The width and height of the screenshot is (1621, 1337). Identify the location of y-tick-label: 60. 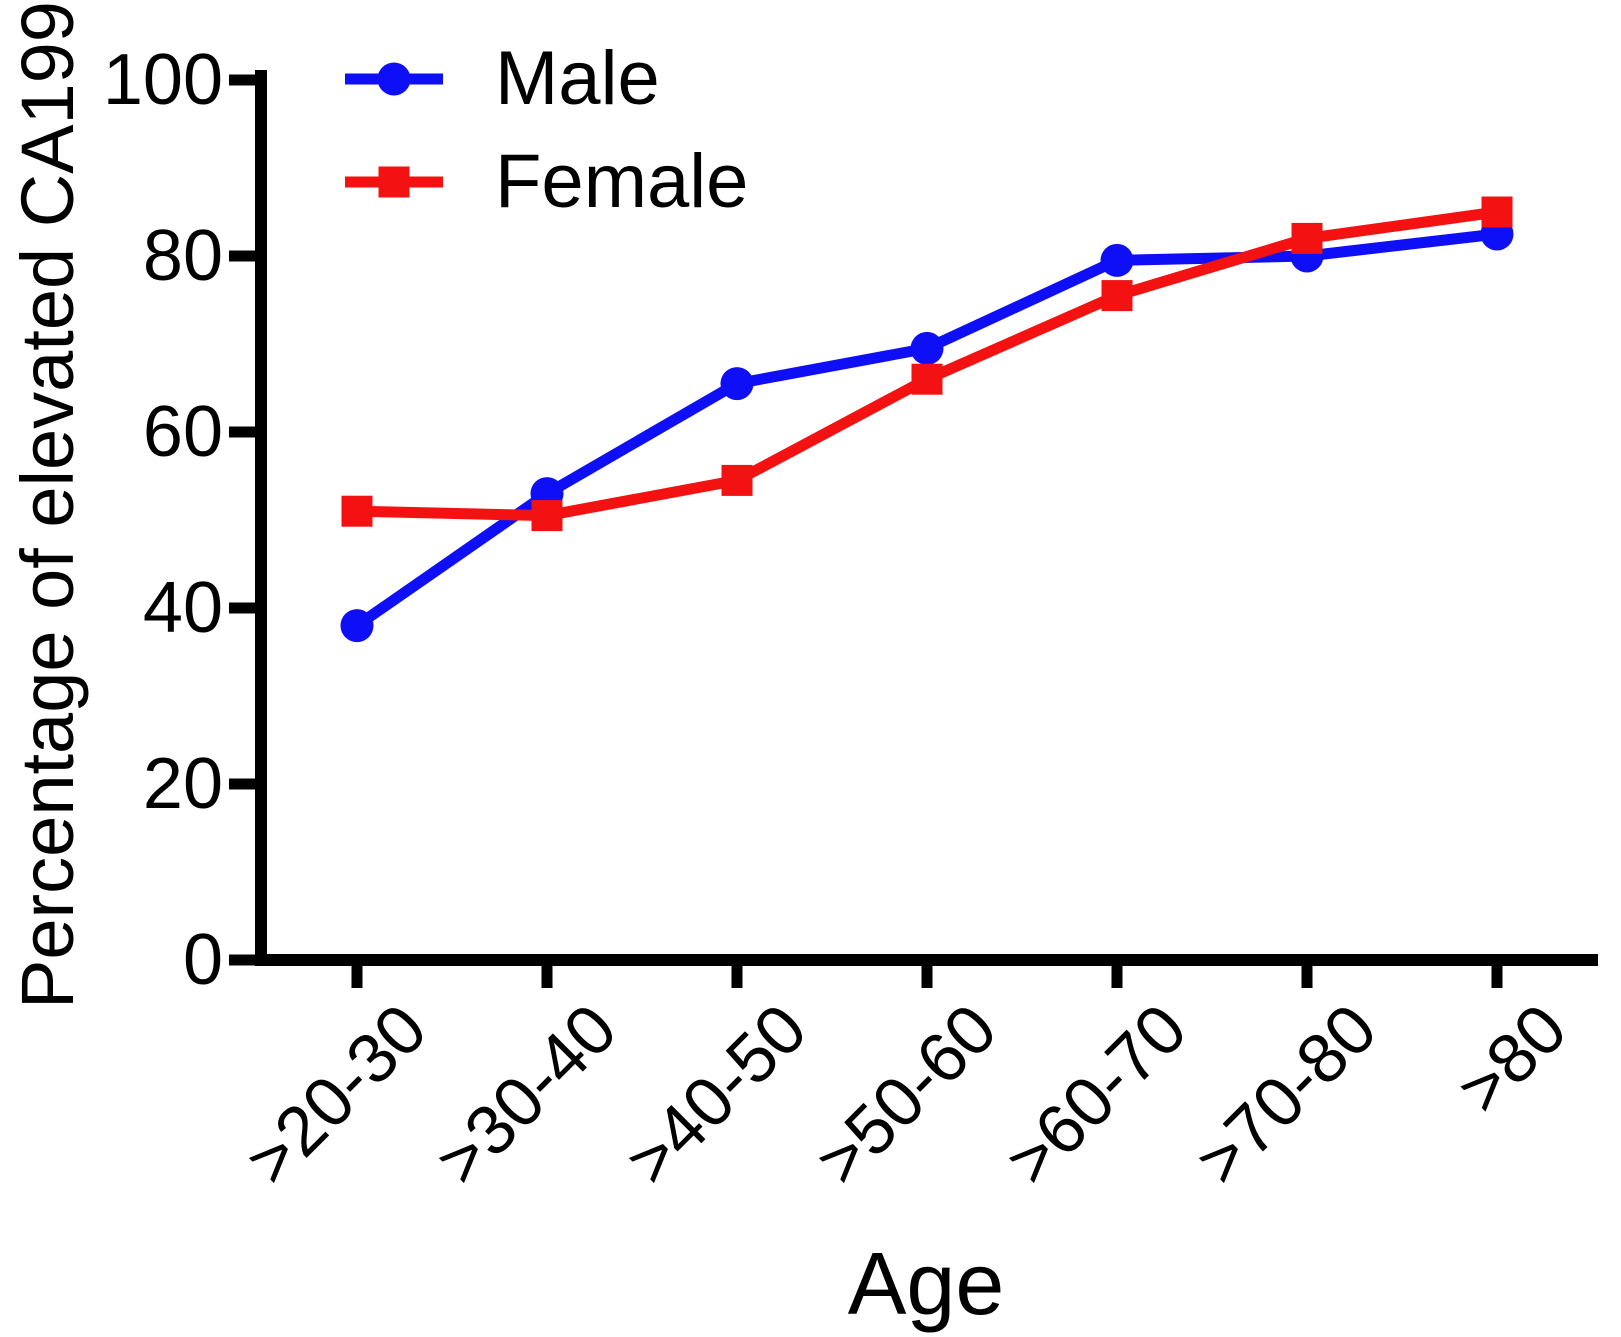
(182, 432).